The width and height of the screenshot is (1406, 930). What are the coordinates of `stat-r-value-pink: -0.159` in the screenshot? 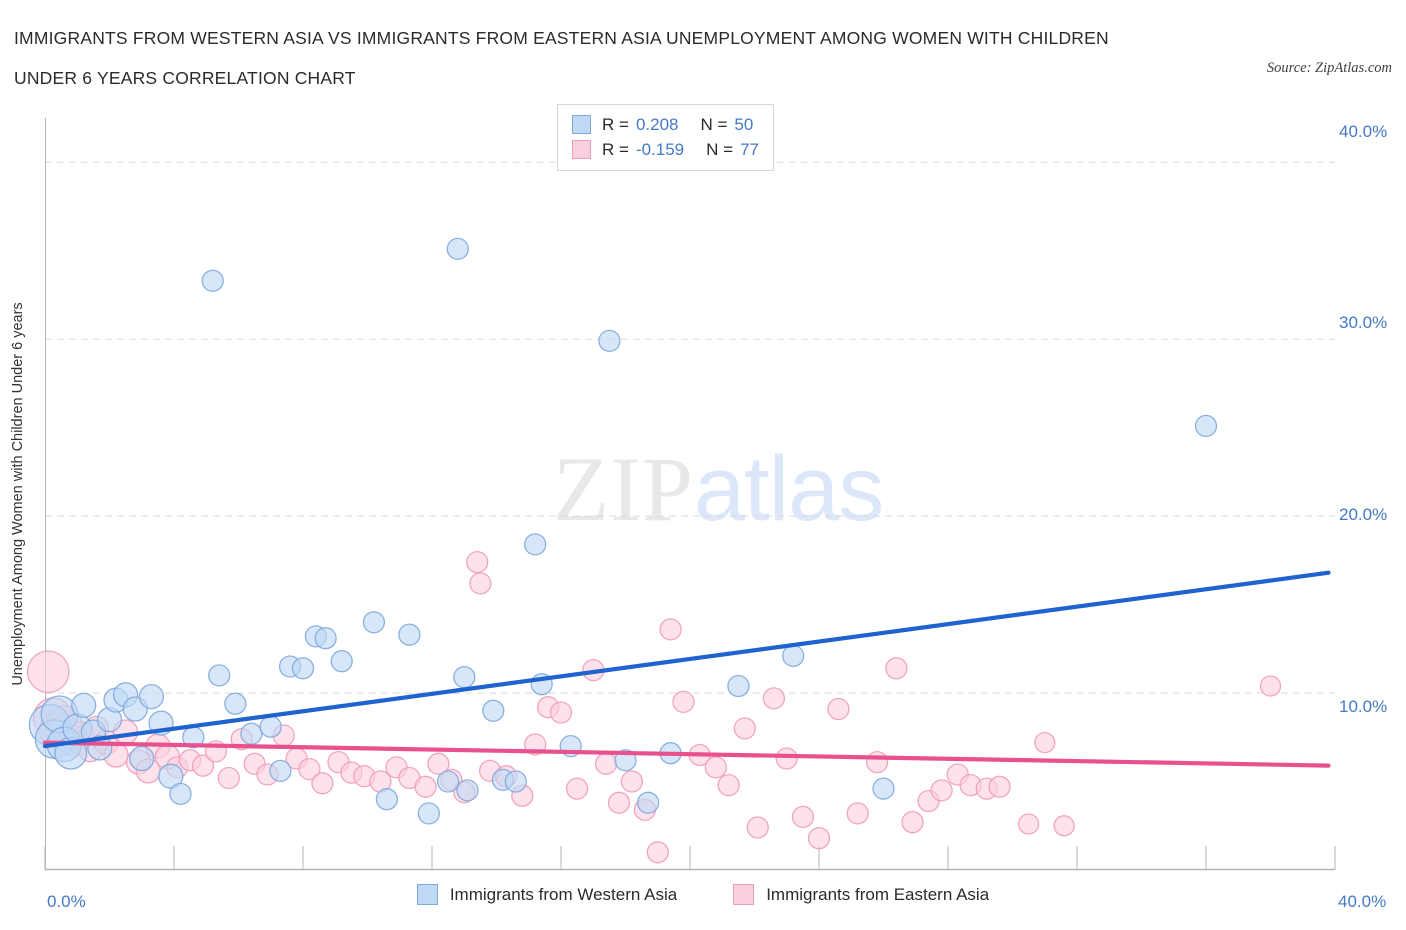 It's located at (660, 149).